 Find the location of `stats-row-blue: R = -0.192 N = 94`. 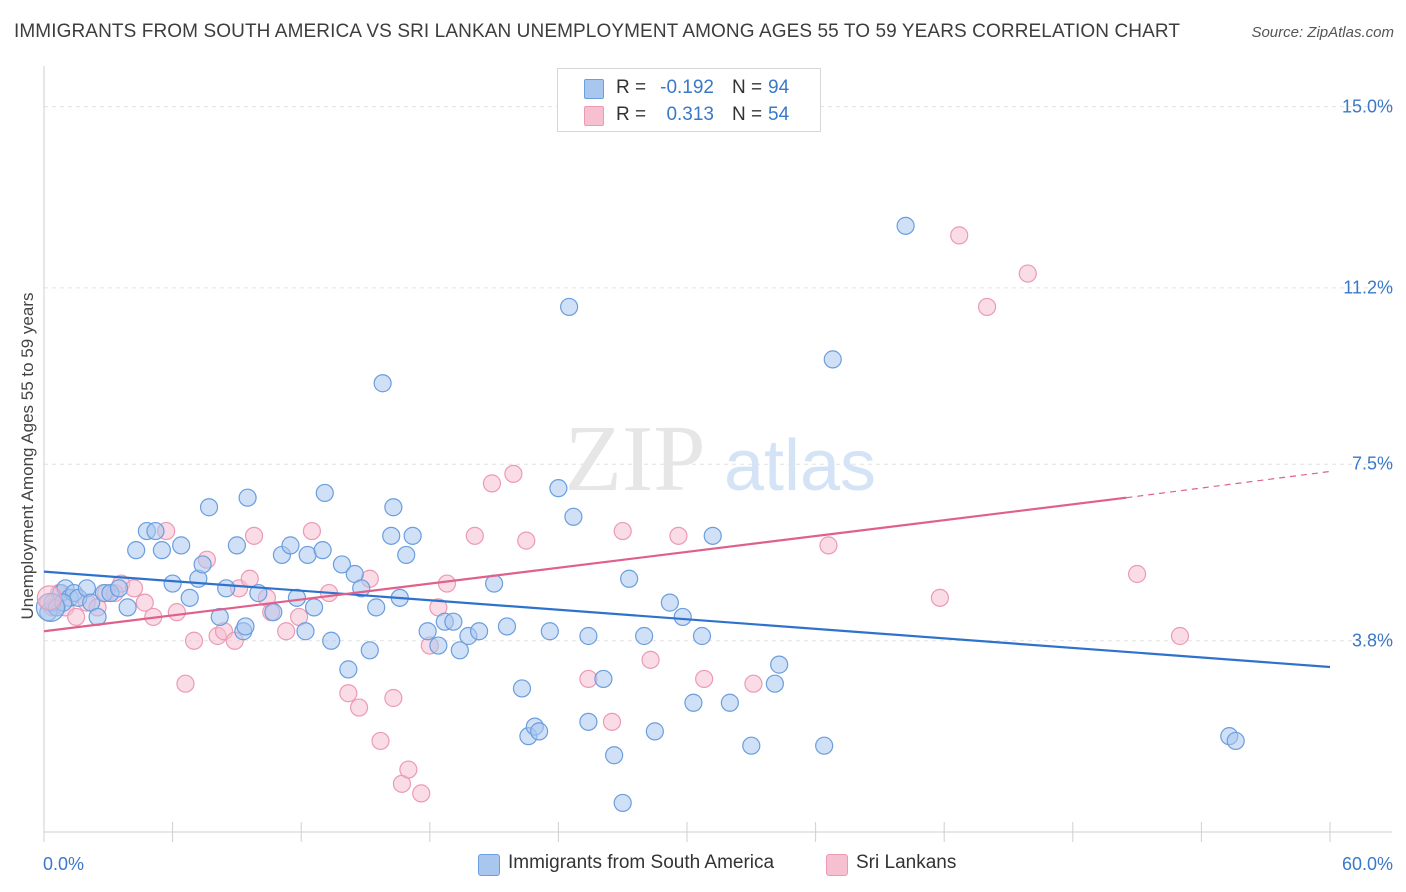

stats-row-blue: R = -0.192 N = 94 is located at coordinates (689, 88).